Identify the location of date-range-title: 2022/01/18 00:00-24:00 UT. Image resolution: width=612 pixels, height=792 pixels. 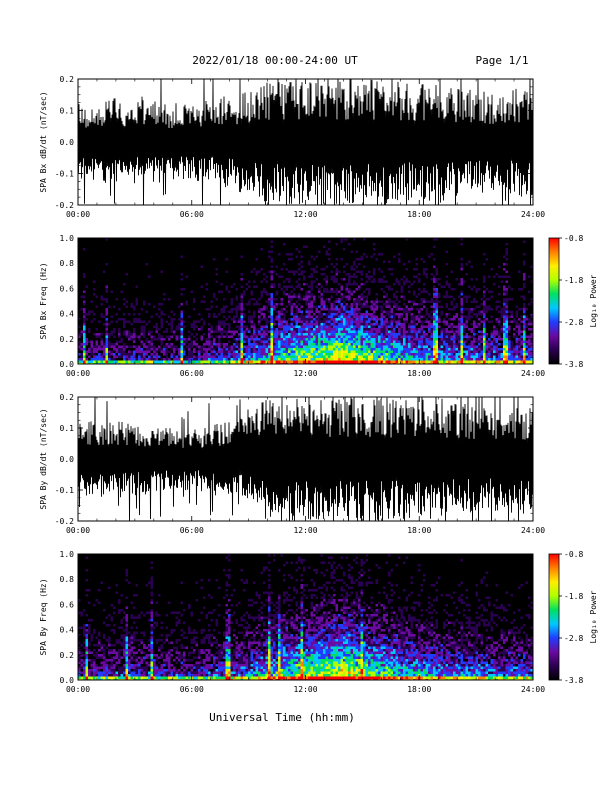
(275, 60).